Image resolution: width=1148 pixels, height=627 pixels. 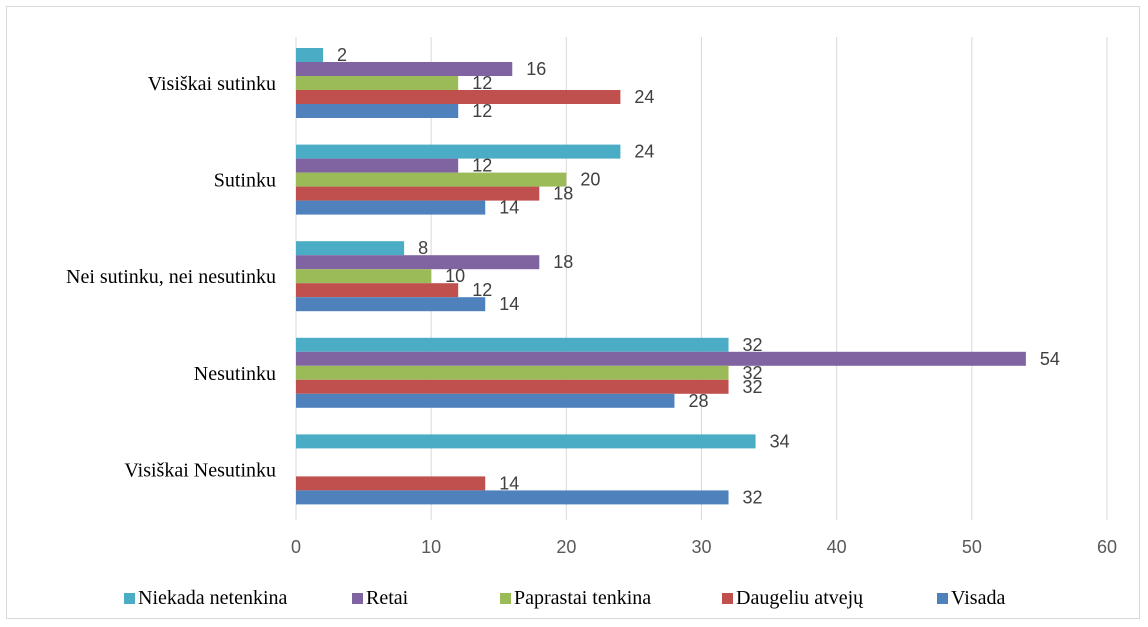 I want to click on legend-swatch-daugeliu-atvej, so click(x=727, y=598).